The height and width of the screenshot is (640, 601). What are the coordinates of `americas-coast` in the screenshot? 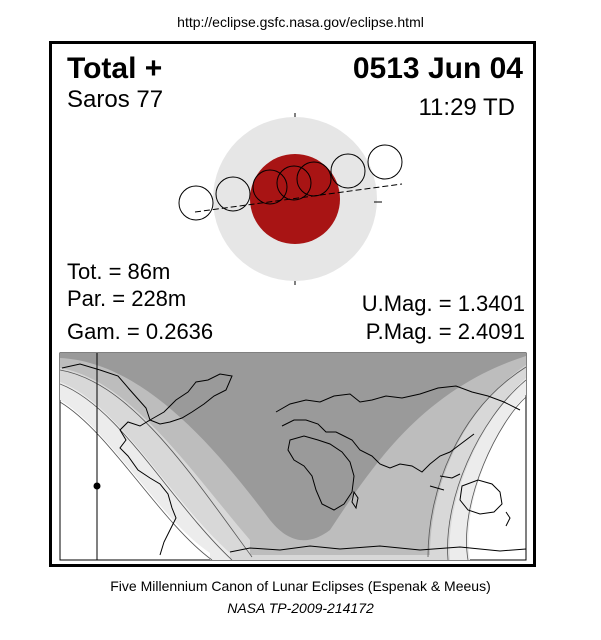 It's located at (119, 459).